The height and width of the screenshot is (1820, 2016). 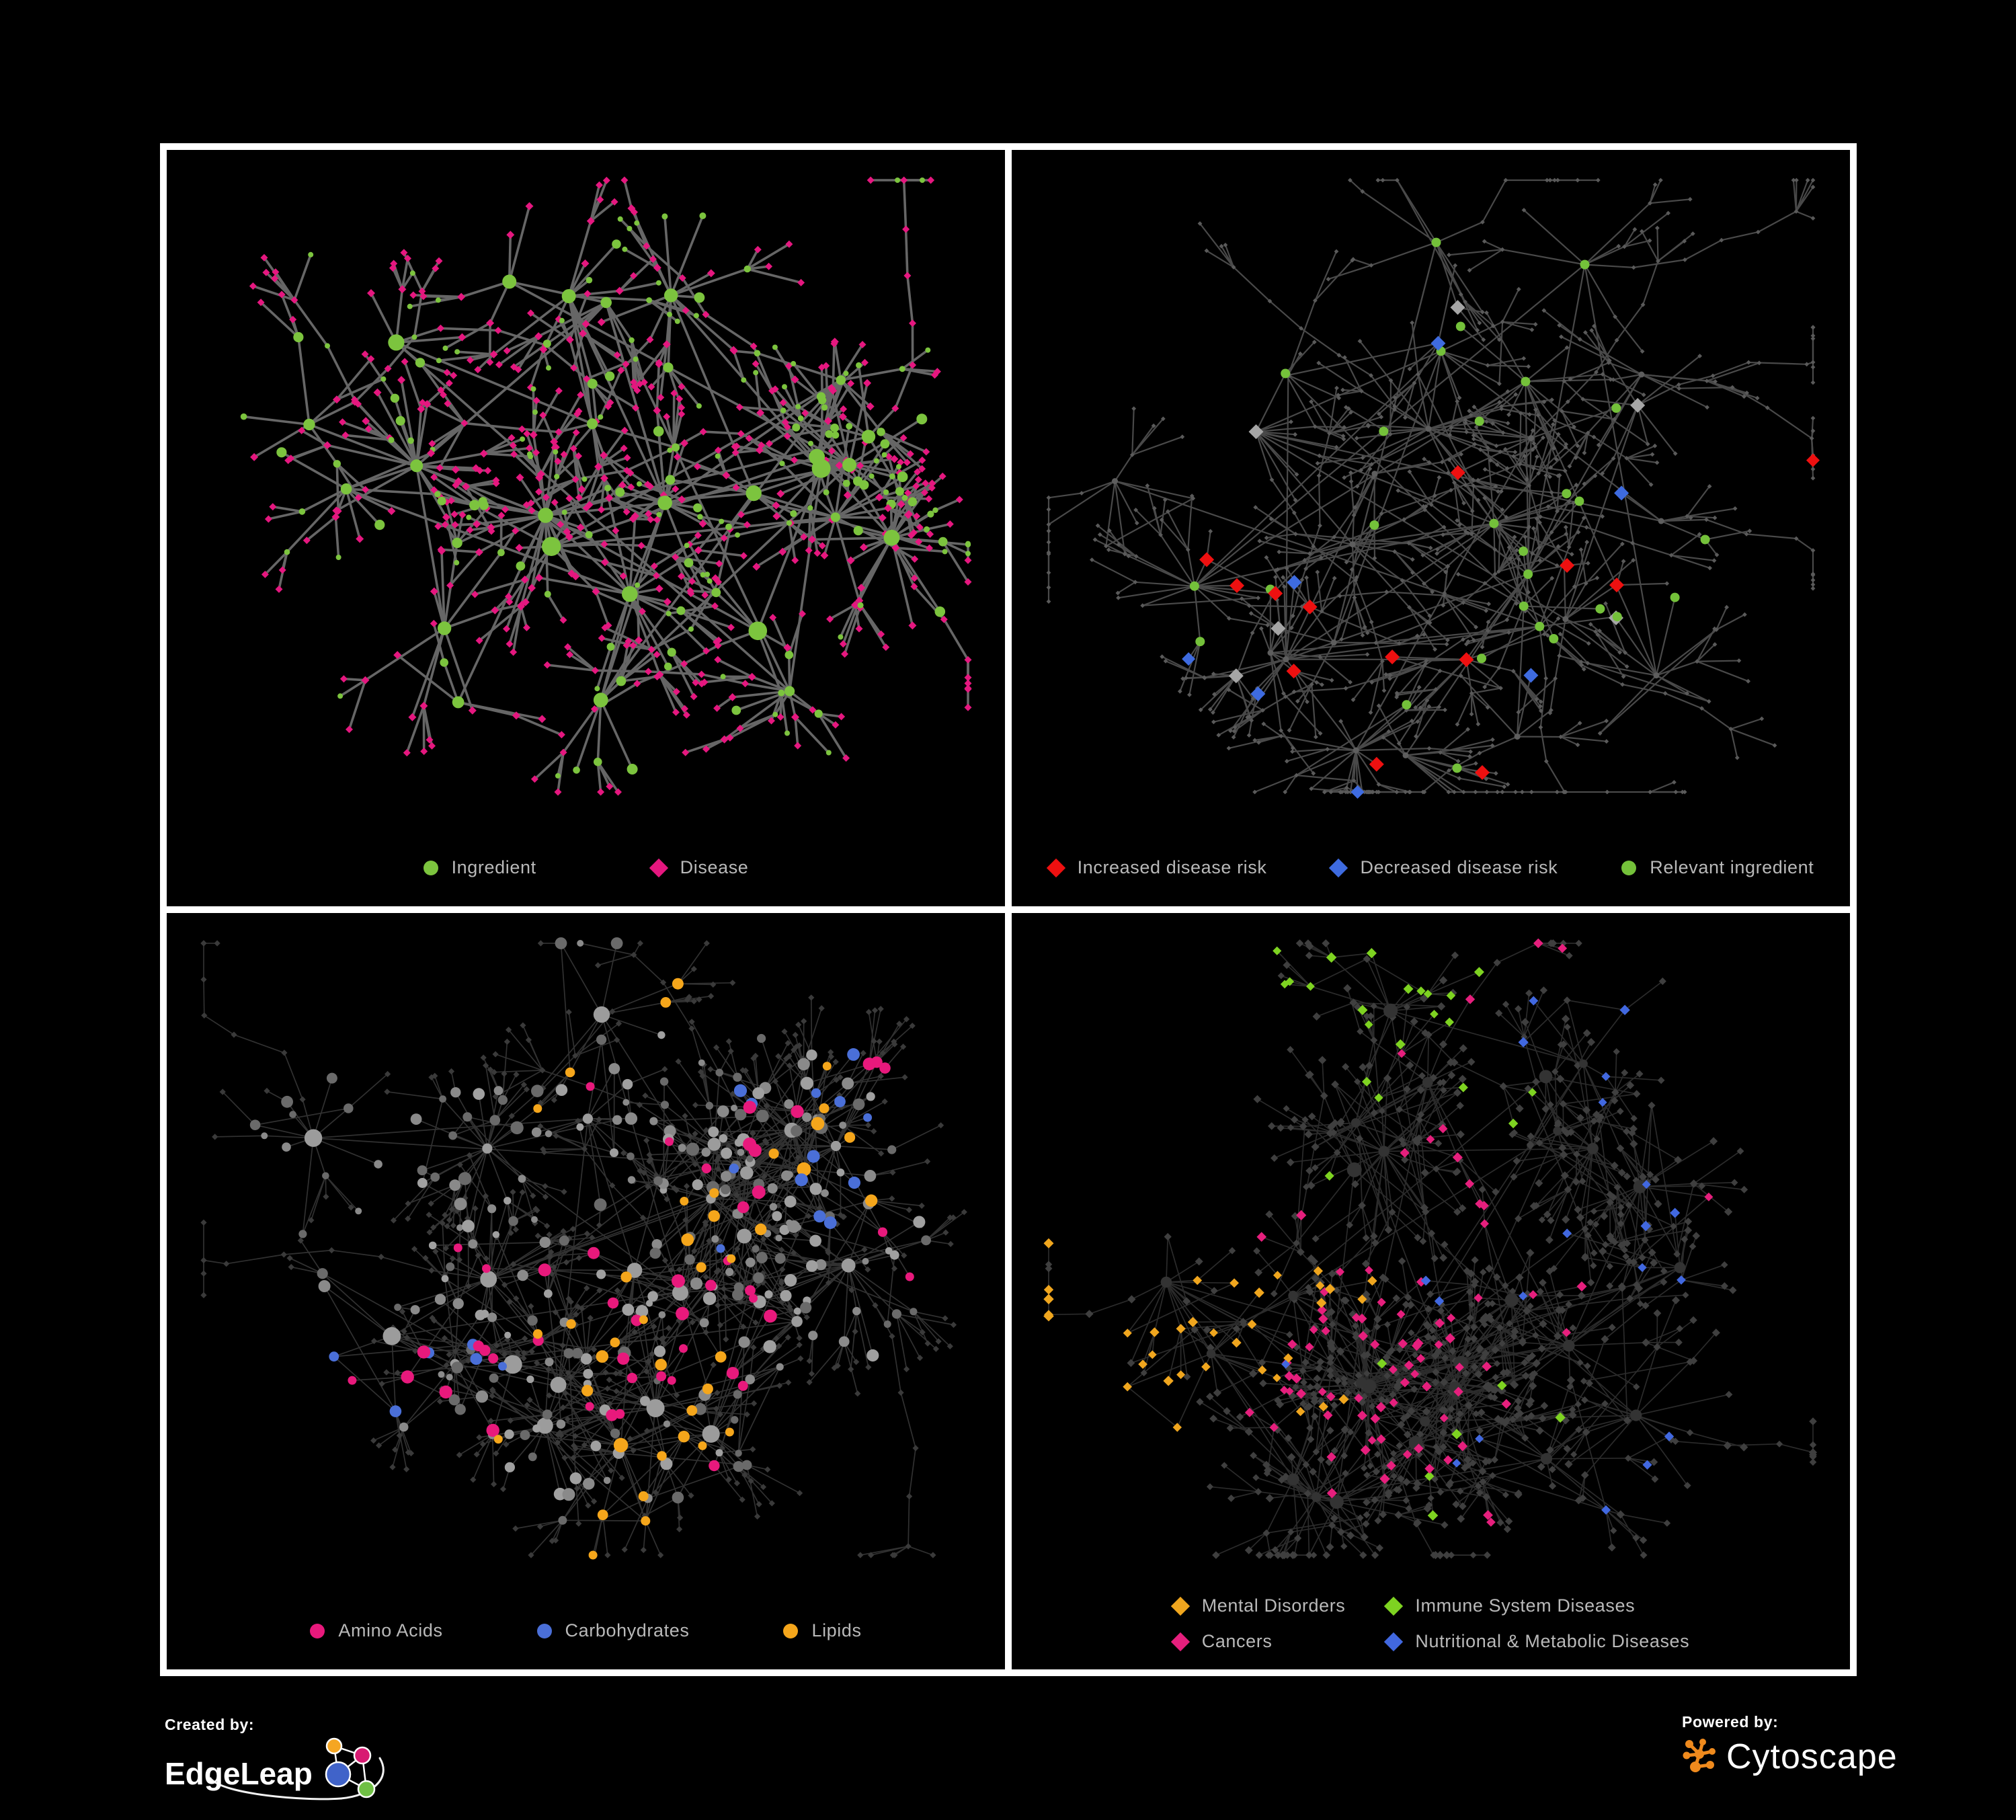 What do you see at coordinates (586, 867) in the screenshot?
I see `legend-ingredient-disease: Ingredient Disease` at bounding box center [586, 867].